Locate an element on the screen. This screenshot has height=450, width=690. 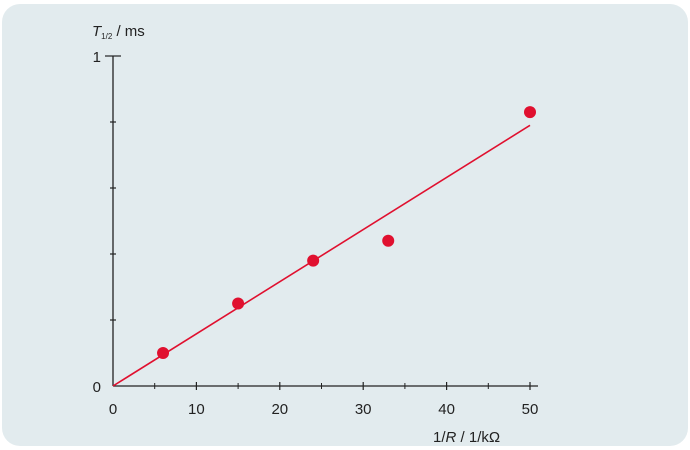
x-tick-label: 0 is located at coordinates (113, 409).